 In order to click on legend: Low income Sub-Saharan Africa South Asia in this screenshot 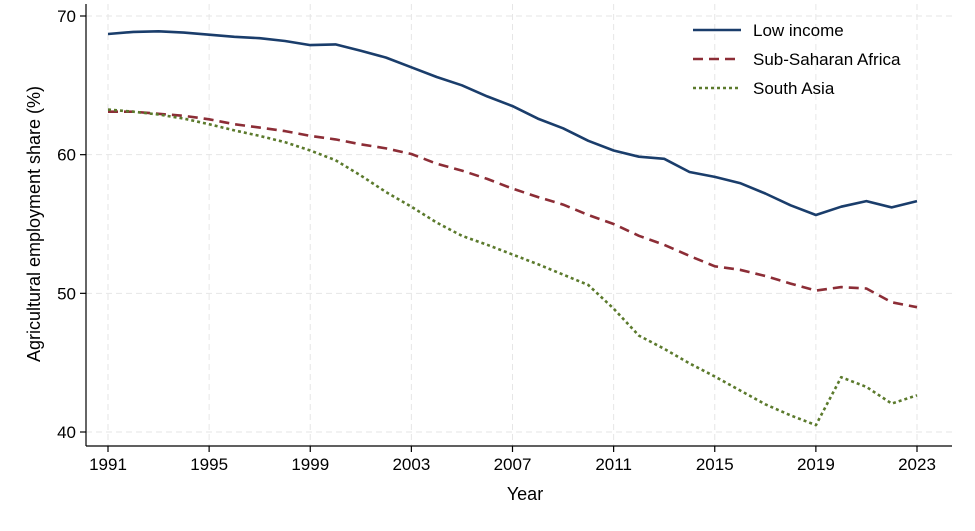, I will do `click(797, 59)`.